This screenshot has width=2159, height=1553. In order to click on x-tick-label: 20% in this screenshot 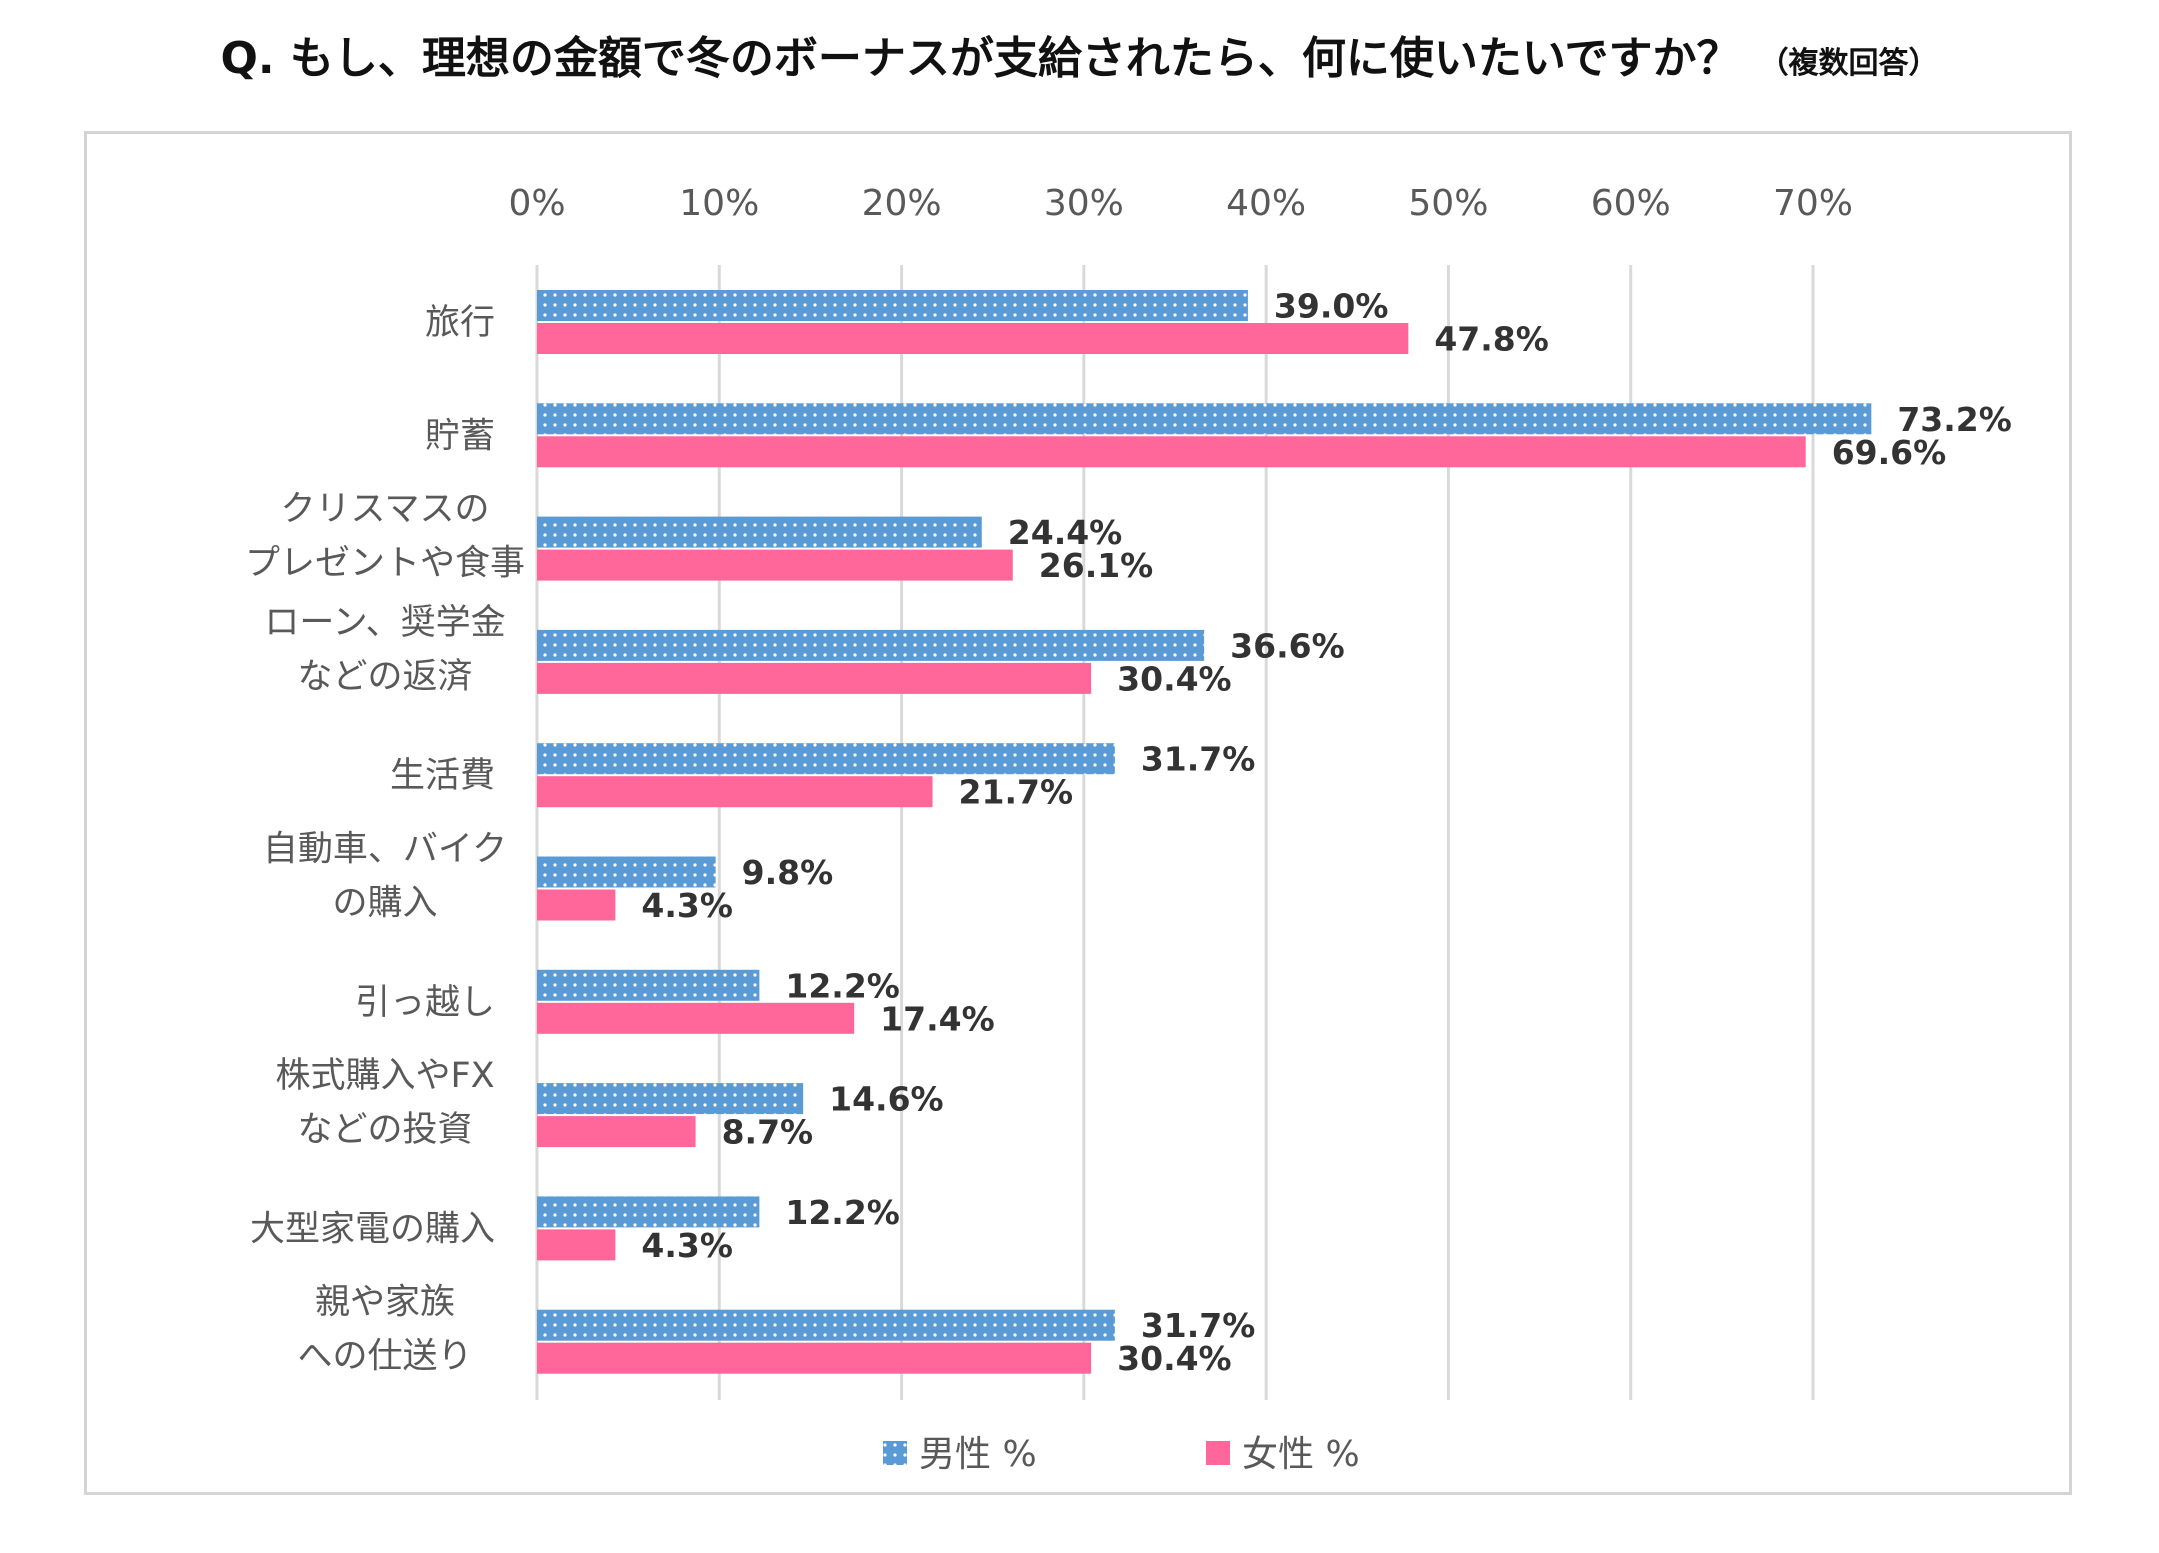, I will do `click(902, 203)`.